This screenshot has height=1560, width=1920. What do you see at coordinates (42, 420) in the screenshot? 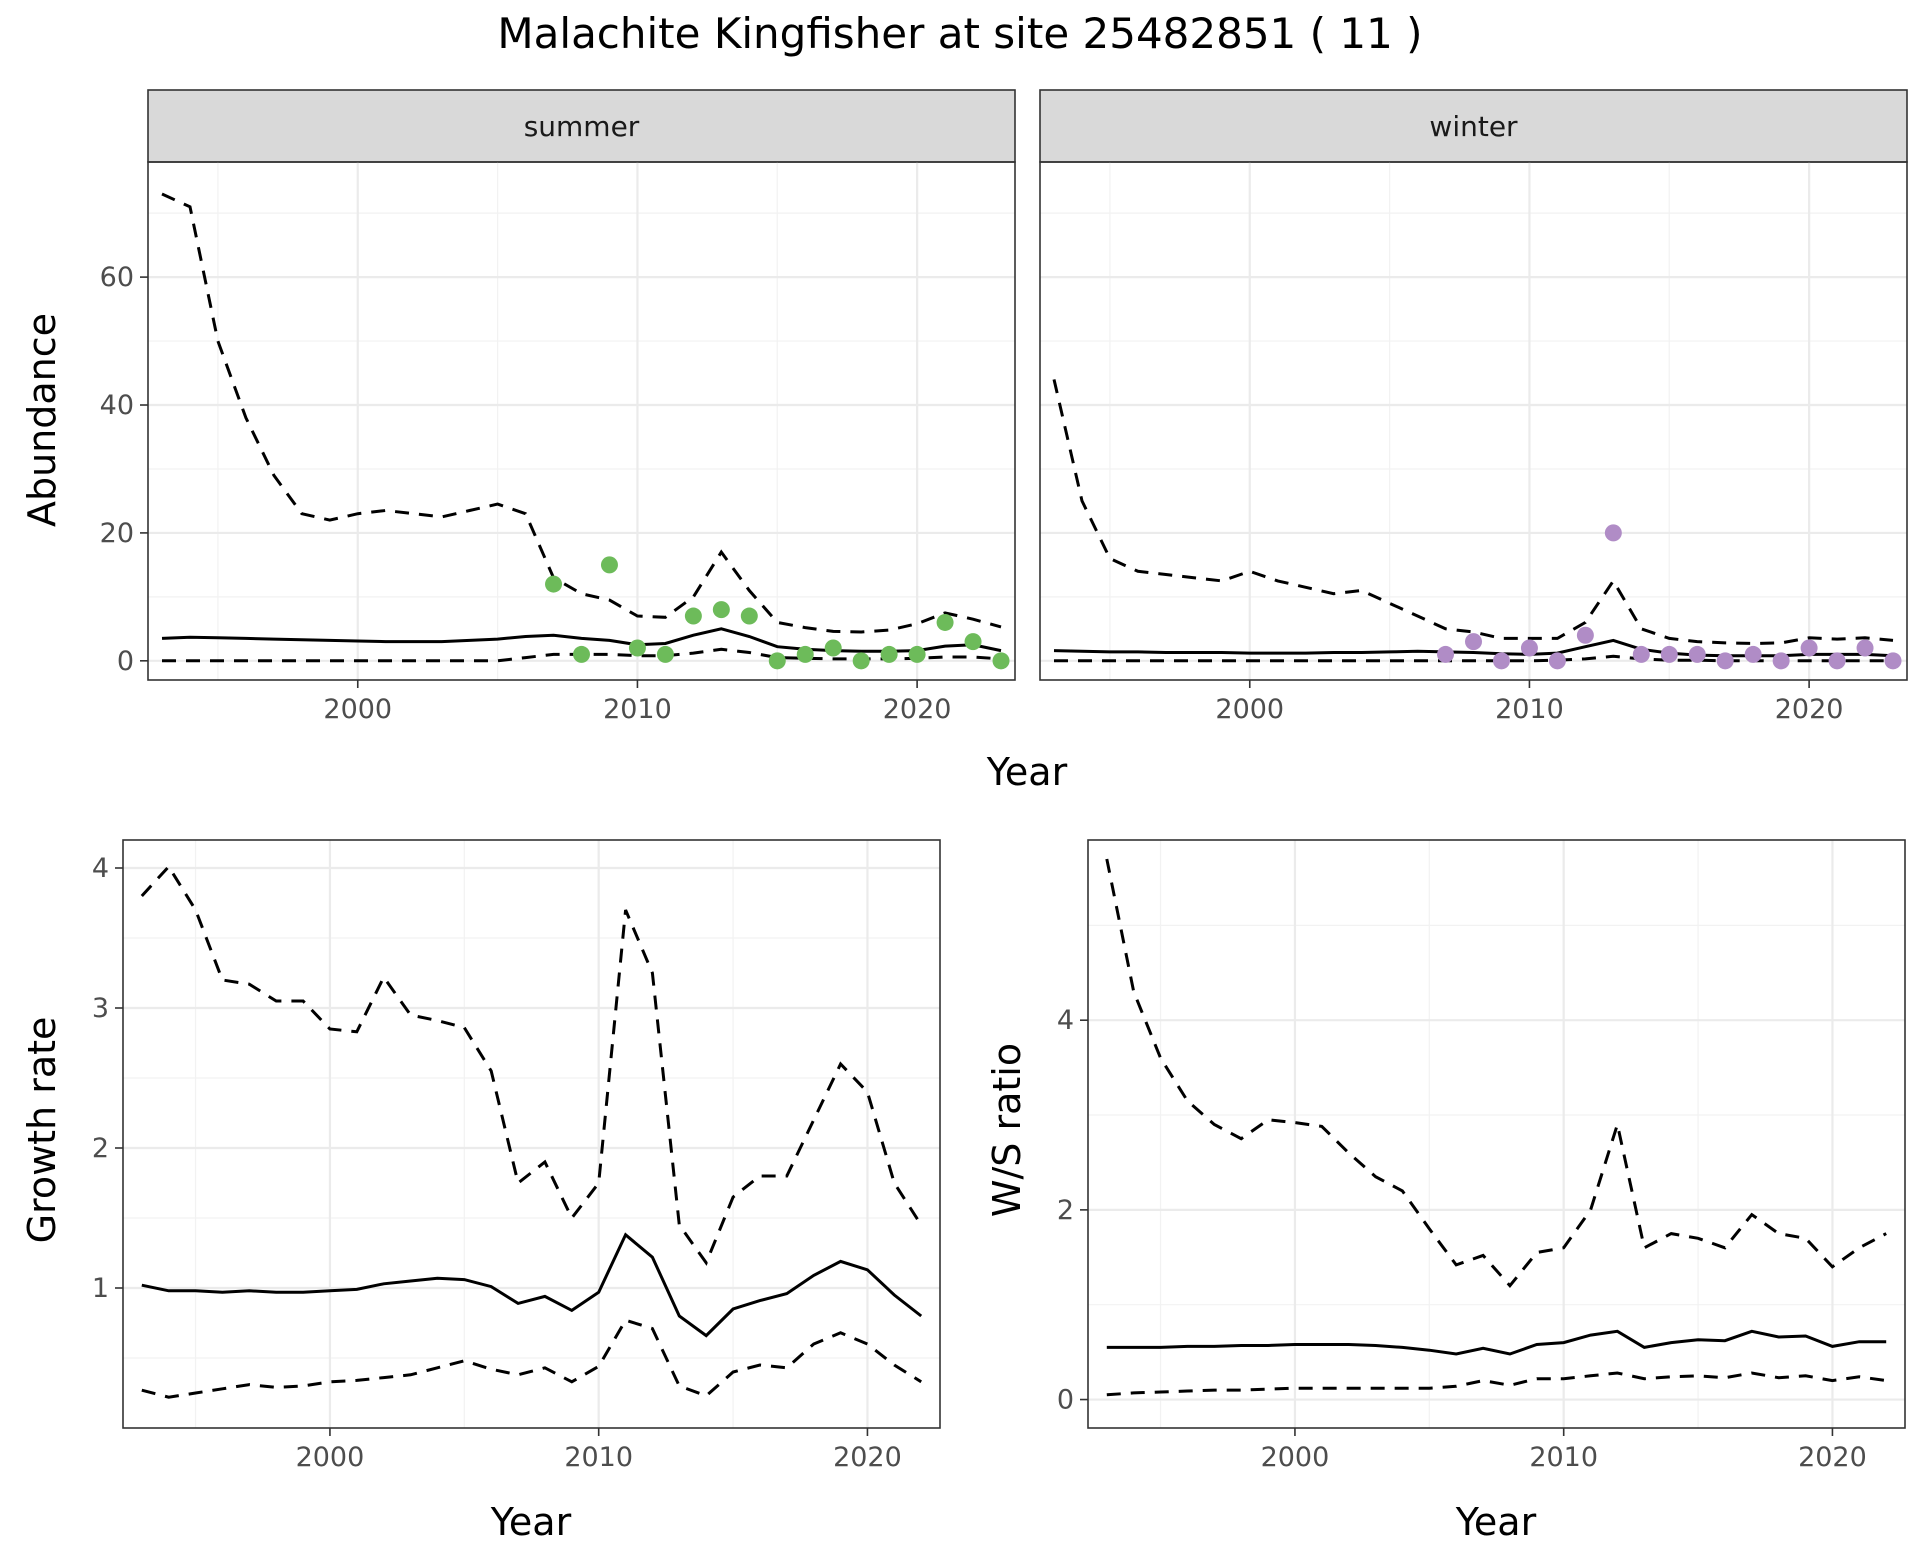
I see `top-y-axis-title: Abundance` at bounding box center [42, 420].